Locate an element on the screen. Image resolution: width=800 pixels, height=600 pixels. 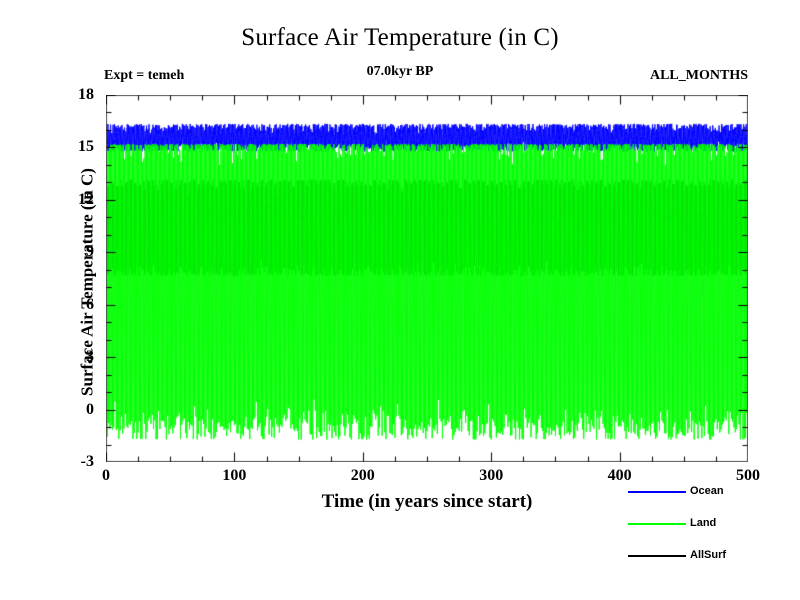
x-tick-label: 0 is located at coordinates (106, 475).